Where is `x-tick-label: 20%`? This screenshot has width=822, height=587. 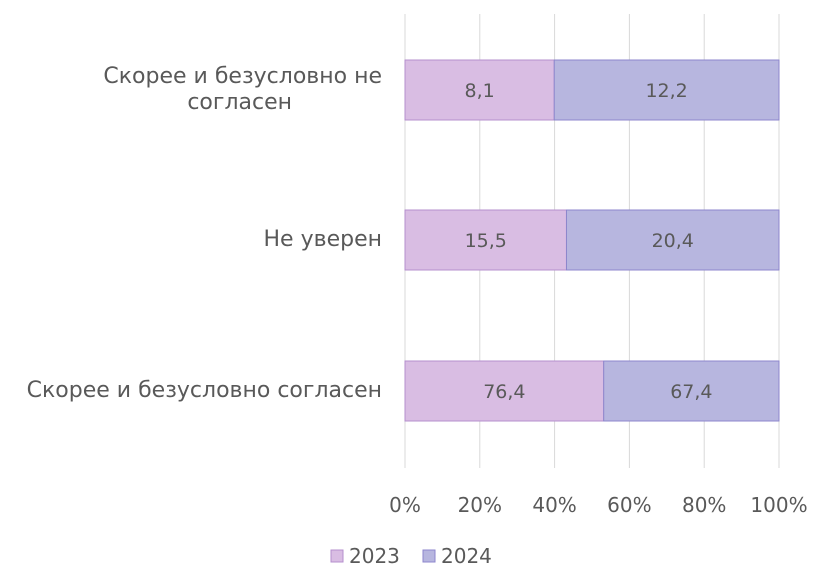 x-tick-label: 20% is located at coordinates (480, 505).